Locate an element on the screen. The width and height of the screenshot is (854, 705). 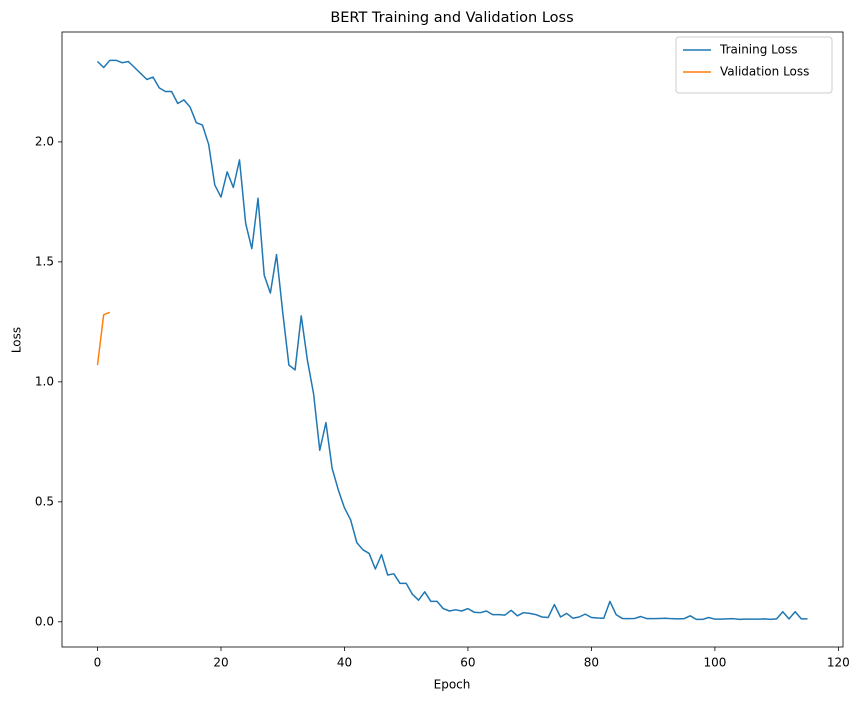
legend-label: Validation Loss is located at coordinates (764, 72).